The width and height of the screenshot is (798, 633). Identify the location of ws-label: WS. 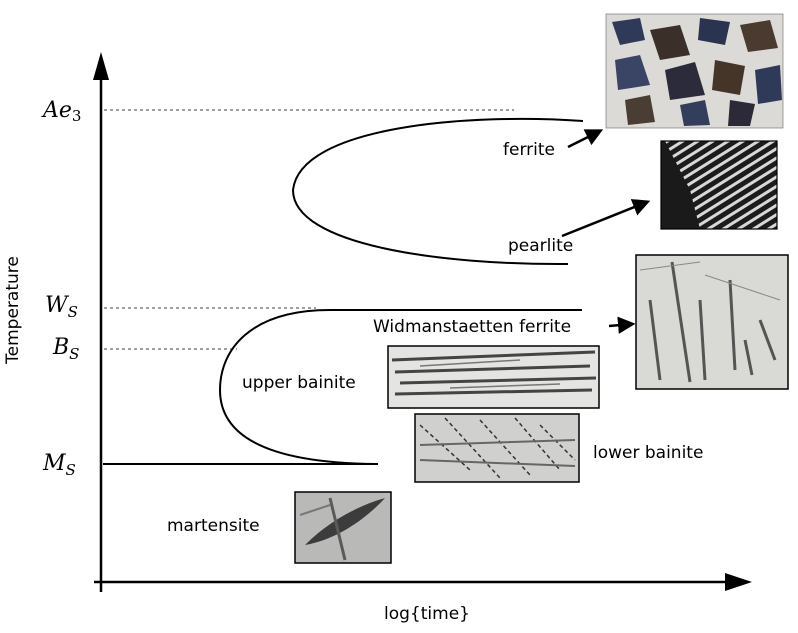
(61, 307).